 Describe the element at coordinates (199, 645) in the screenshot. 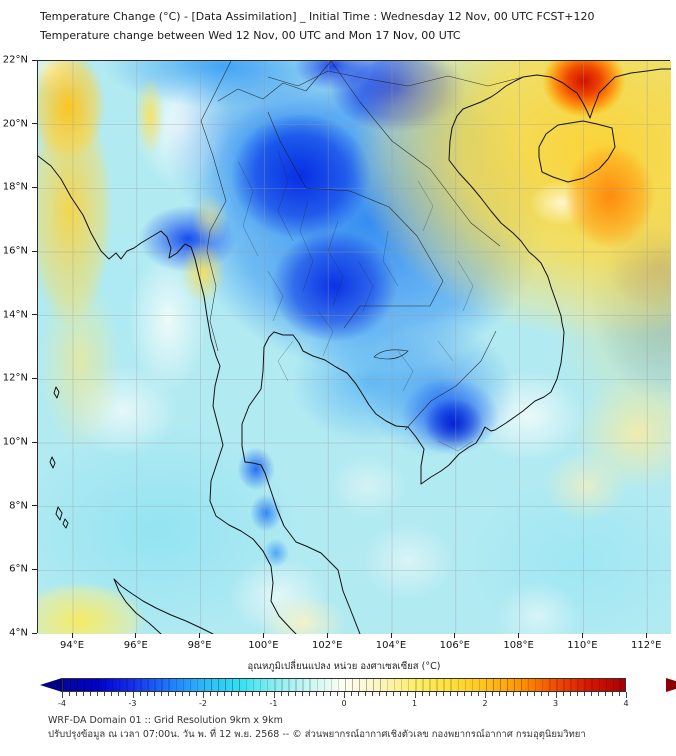

I see `lon-tick-label: 98°E` at that location.